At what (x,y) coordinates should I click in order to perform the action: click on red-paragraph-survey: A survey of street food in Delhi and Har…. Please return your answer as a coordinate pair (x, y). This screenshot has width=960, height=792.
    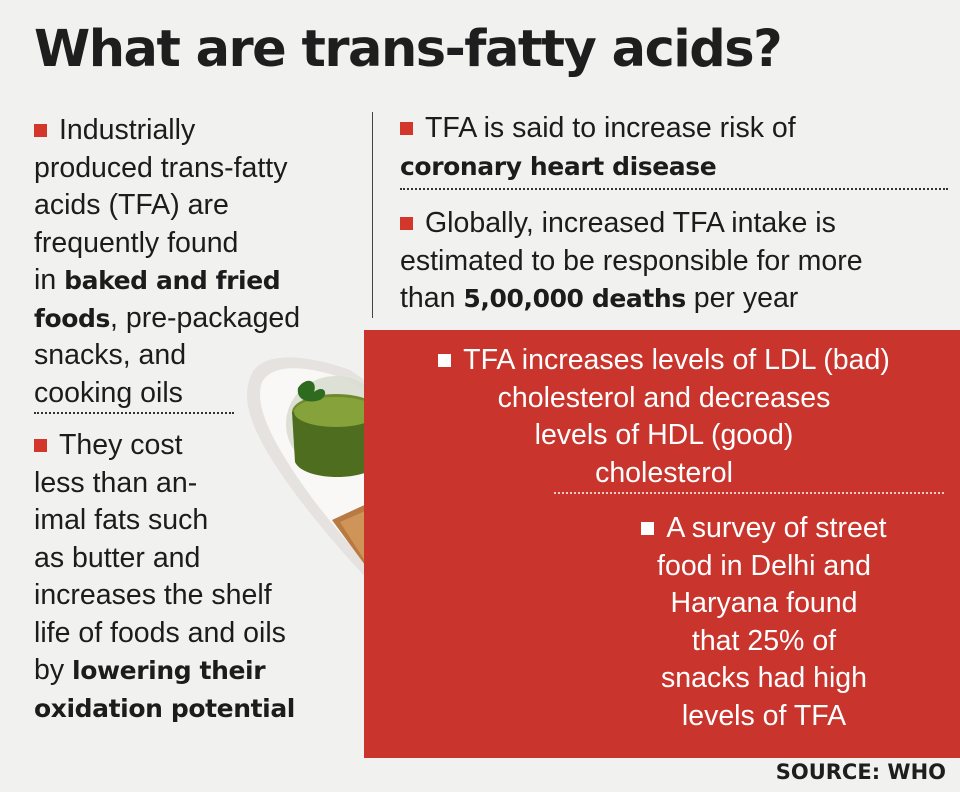
    Looking at the image, I should click on (764, 622).